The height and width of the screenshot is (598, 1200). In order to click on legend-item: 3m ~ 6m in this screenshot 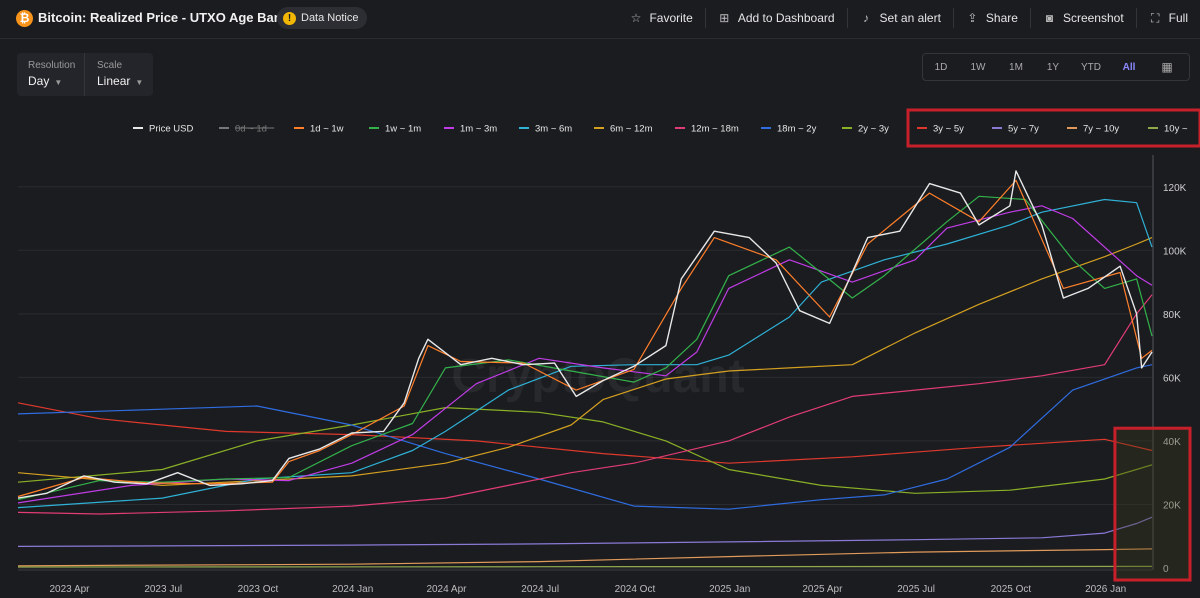, I will do `click(545, 129)`.